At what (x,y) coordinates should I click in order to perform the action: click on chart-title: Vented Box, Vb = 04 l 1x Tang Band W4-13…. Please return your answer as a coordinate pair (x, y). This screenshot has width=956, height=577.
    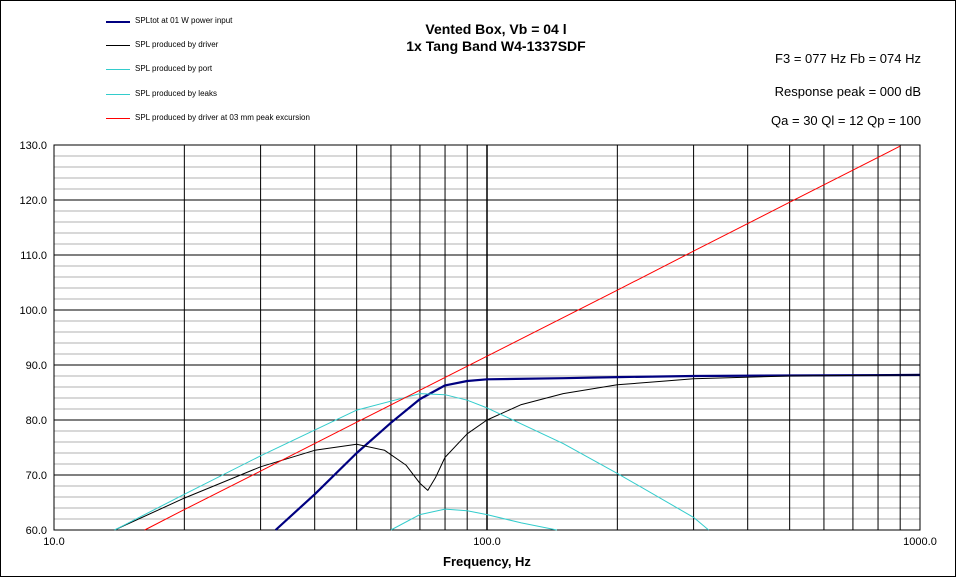
    Looking at the image, I should click on (496, 38).